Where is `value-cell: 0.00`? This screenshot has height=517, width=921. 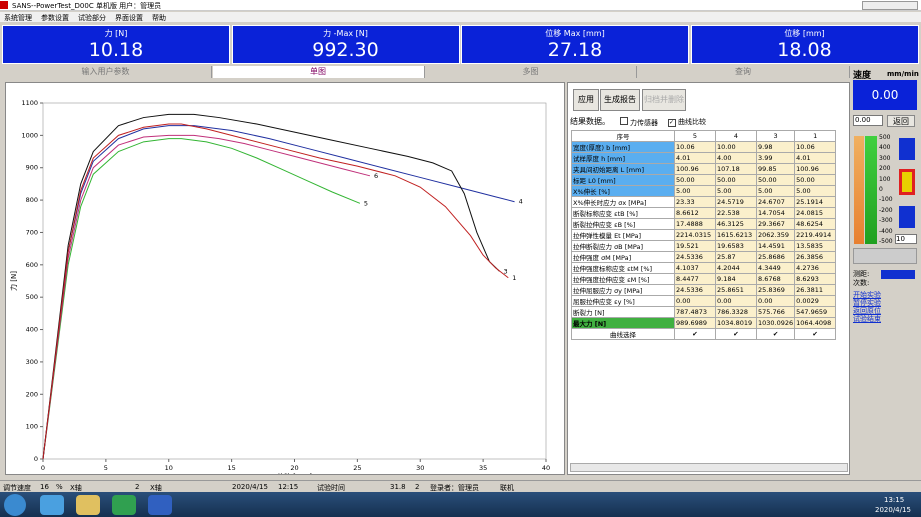
value-cell: 0.00 is located at coordinates (695, 301).